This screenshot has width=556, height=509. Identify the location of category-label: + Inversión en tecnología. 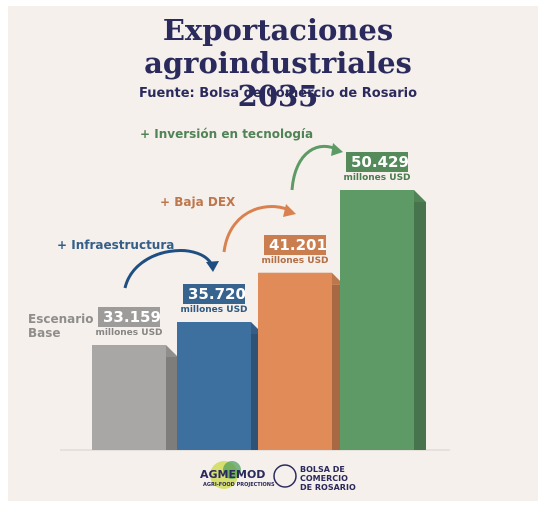
(227, 134).